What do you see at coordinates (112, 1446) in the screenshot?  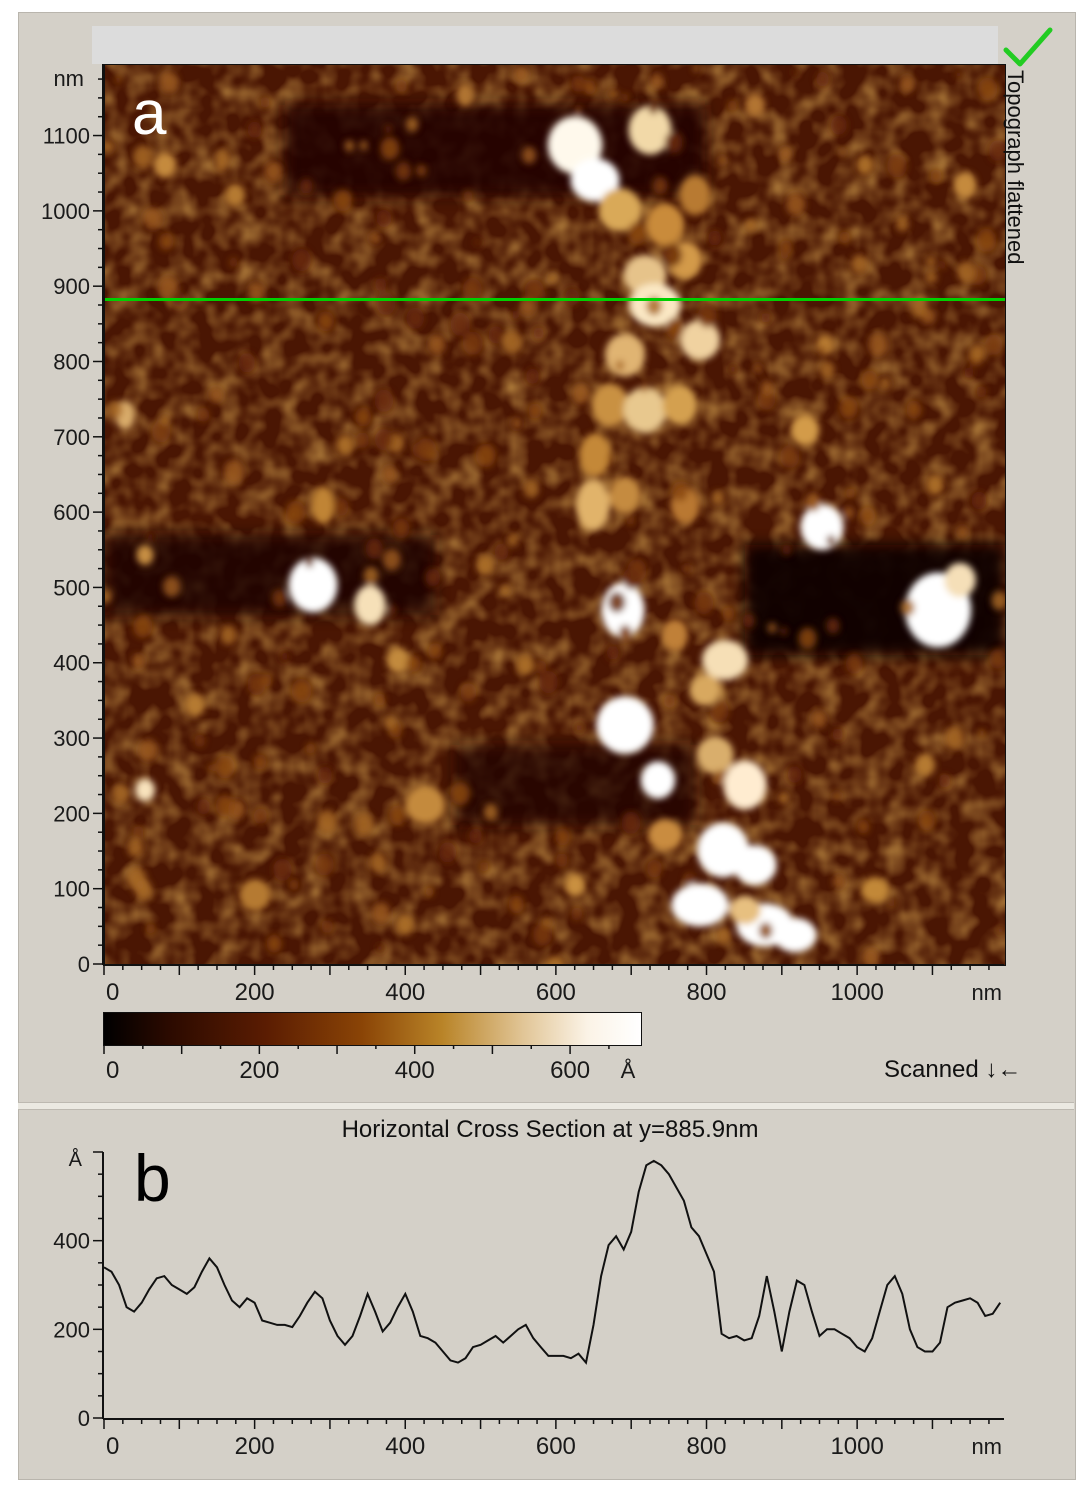 I see `cs-x-tick-label: 0` at bounding box center [112, 1446].